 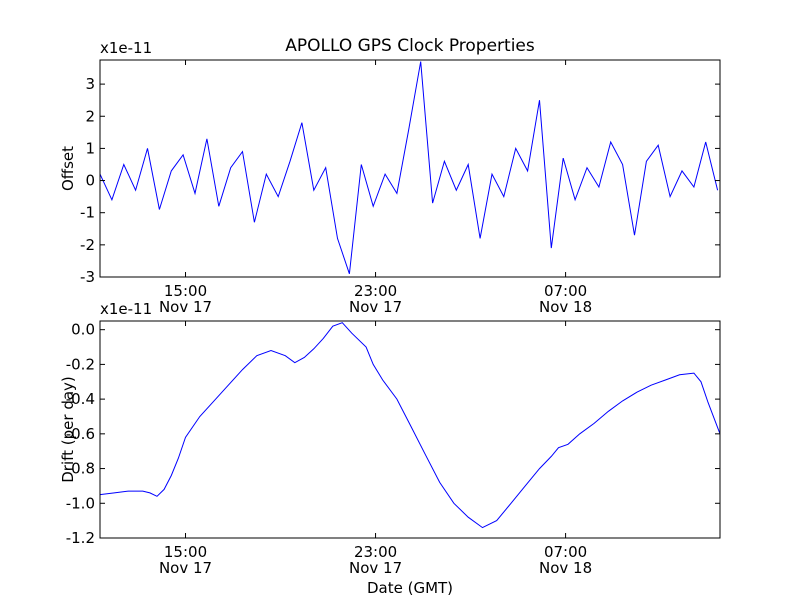 What do you see at coordinates (126, 309) in the screenshot?
I see `drift-scale-label: x1e-11` at bounding box center [126, 309].